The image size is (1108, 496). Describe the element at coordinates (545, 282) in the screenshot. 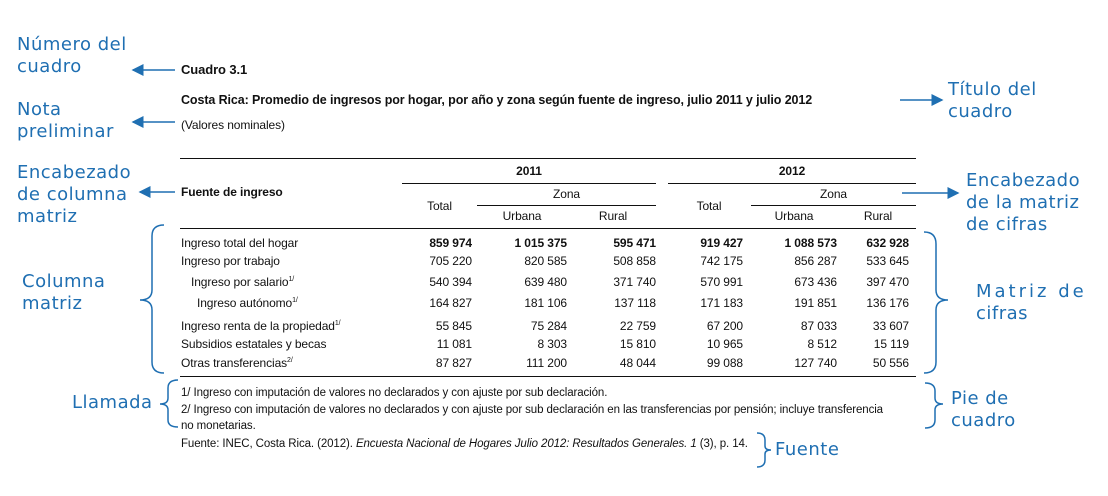

I see `table-cell: 639 480` at that location.